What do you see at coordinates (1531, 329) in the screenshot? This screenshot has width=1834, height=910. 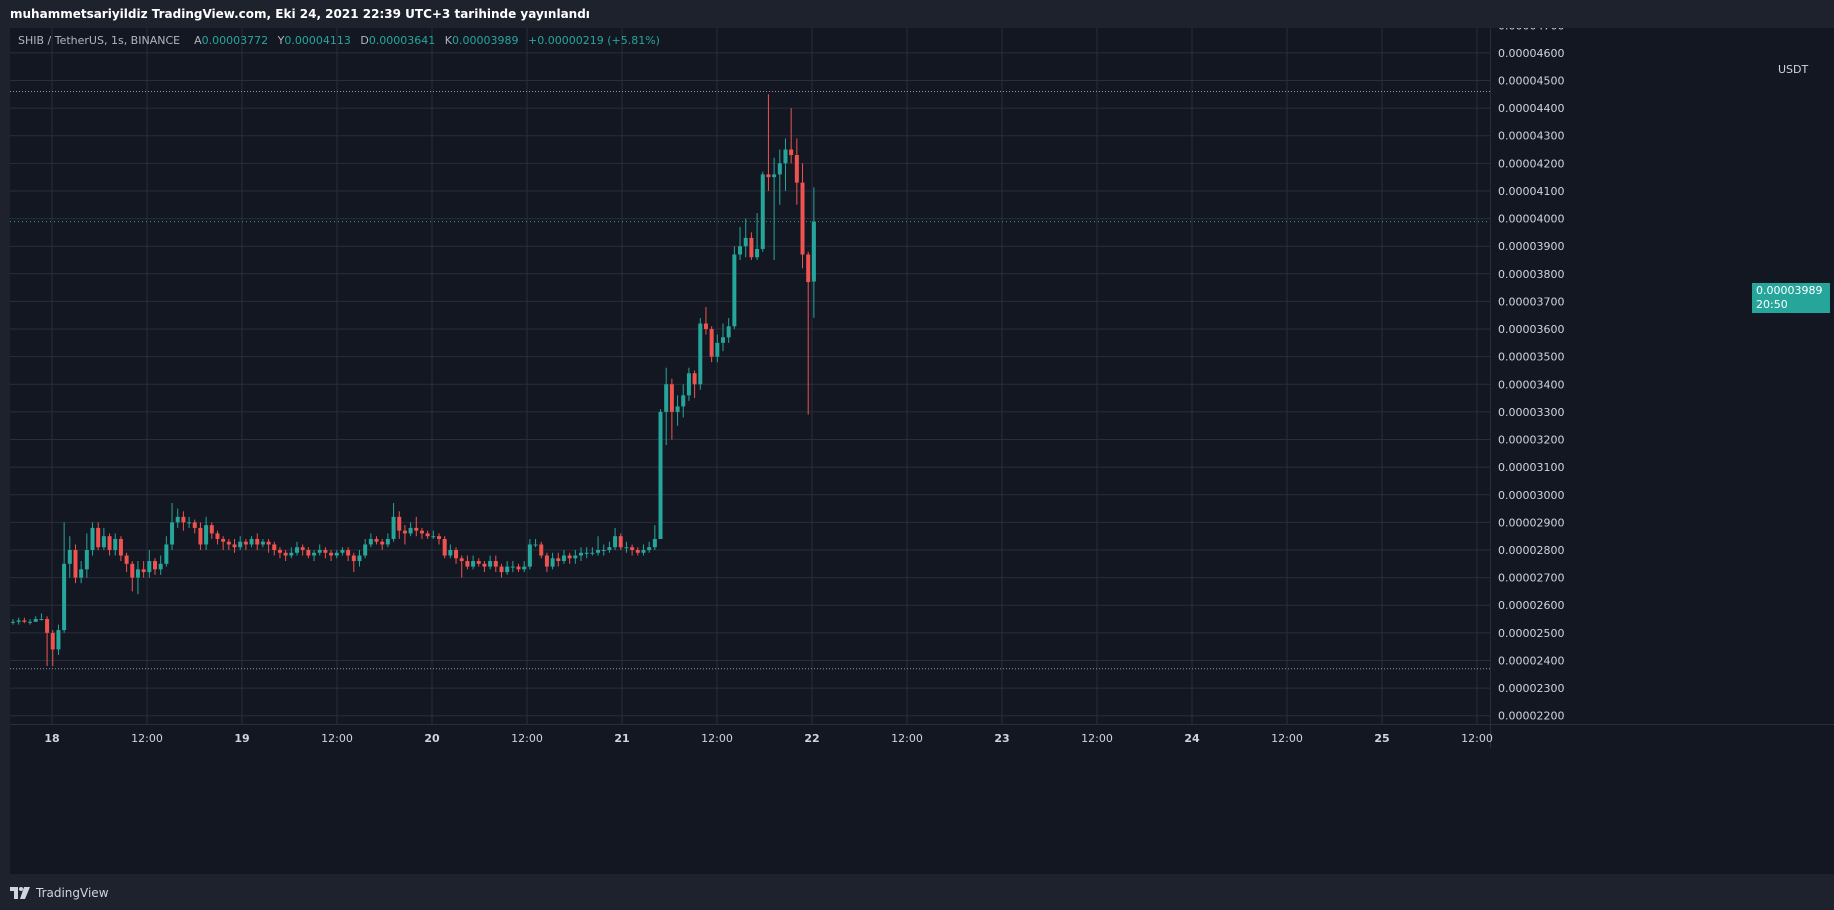 I see `price-tick-label: 0.00003600` at bounding box center [1531, 329].